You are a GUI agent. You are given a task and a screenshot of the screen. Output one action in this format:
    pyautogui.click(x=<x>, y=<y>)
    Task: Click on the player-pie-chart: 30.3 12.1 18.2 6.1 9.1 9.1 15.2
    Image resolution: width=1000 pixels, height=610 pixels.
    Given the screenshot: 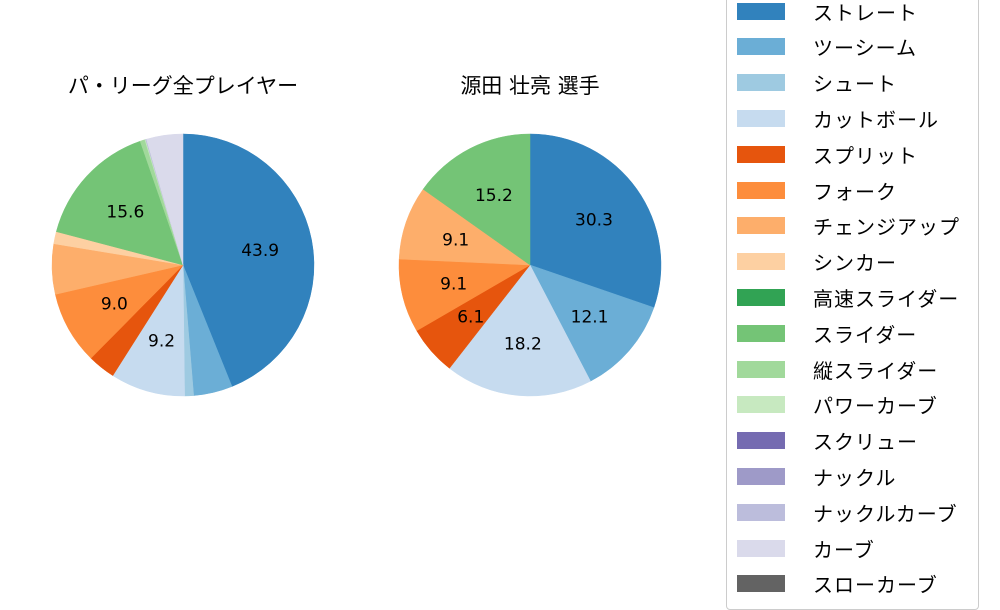 What is the action you would take?
    pyautogui.click(x=530, y=265)
    